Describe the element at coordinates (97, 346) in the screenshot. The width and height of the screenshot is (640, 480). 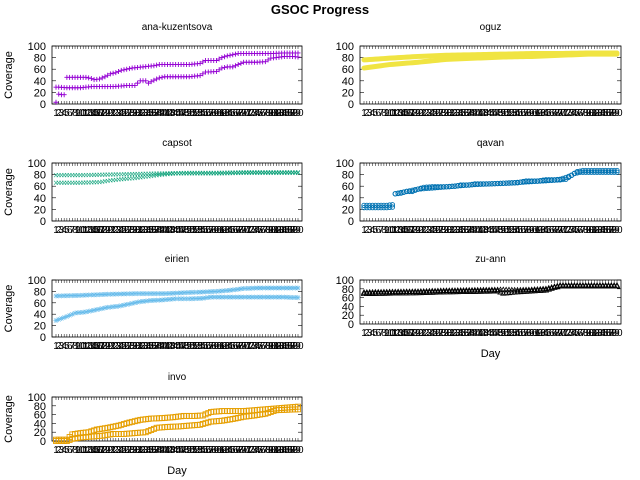
I see `x-tick-label: 16` at that location.